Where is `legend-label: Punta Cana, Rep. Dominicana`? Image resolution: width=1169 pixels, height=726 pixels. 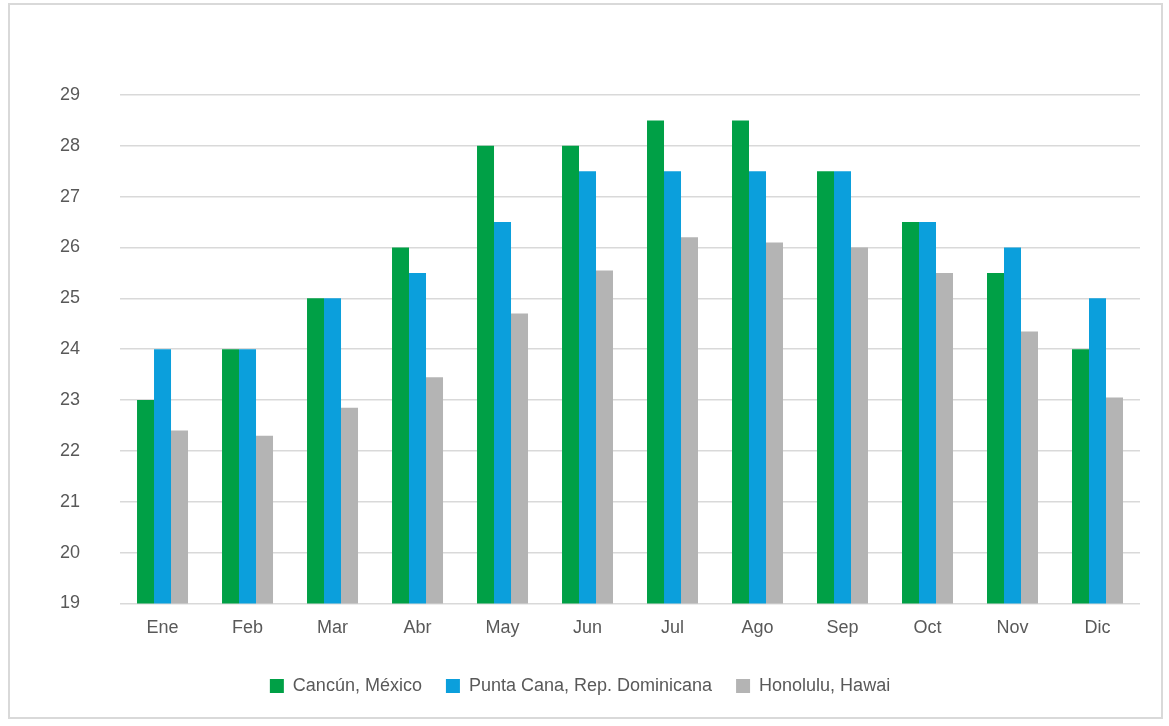 legend-label: Punta Cana, Rep. Dominicana is located at coordinates (591, 684).